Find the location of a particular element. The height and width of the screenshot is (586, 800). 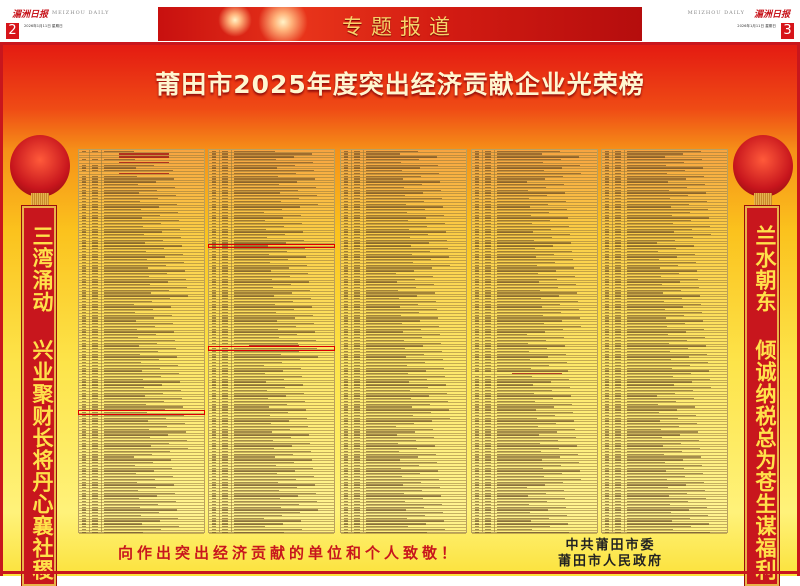

section-heading-mark is located at coordinates (537, 374).